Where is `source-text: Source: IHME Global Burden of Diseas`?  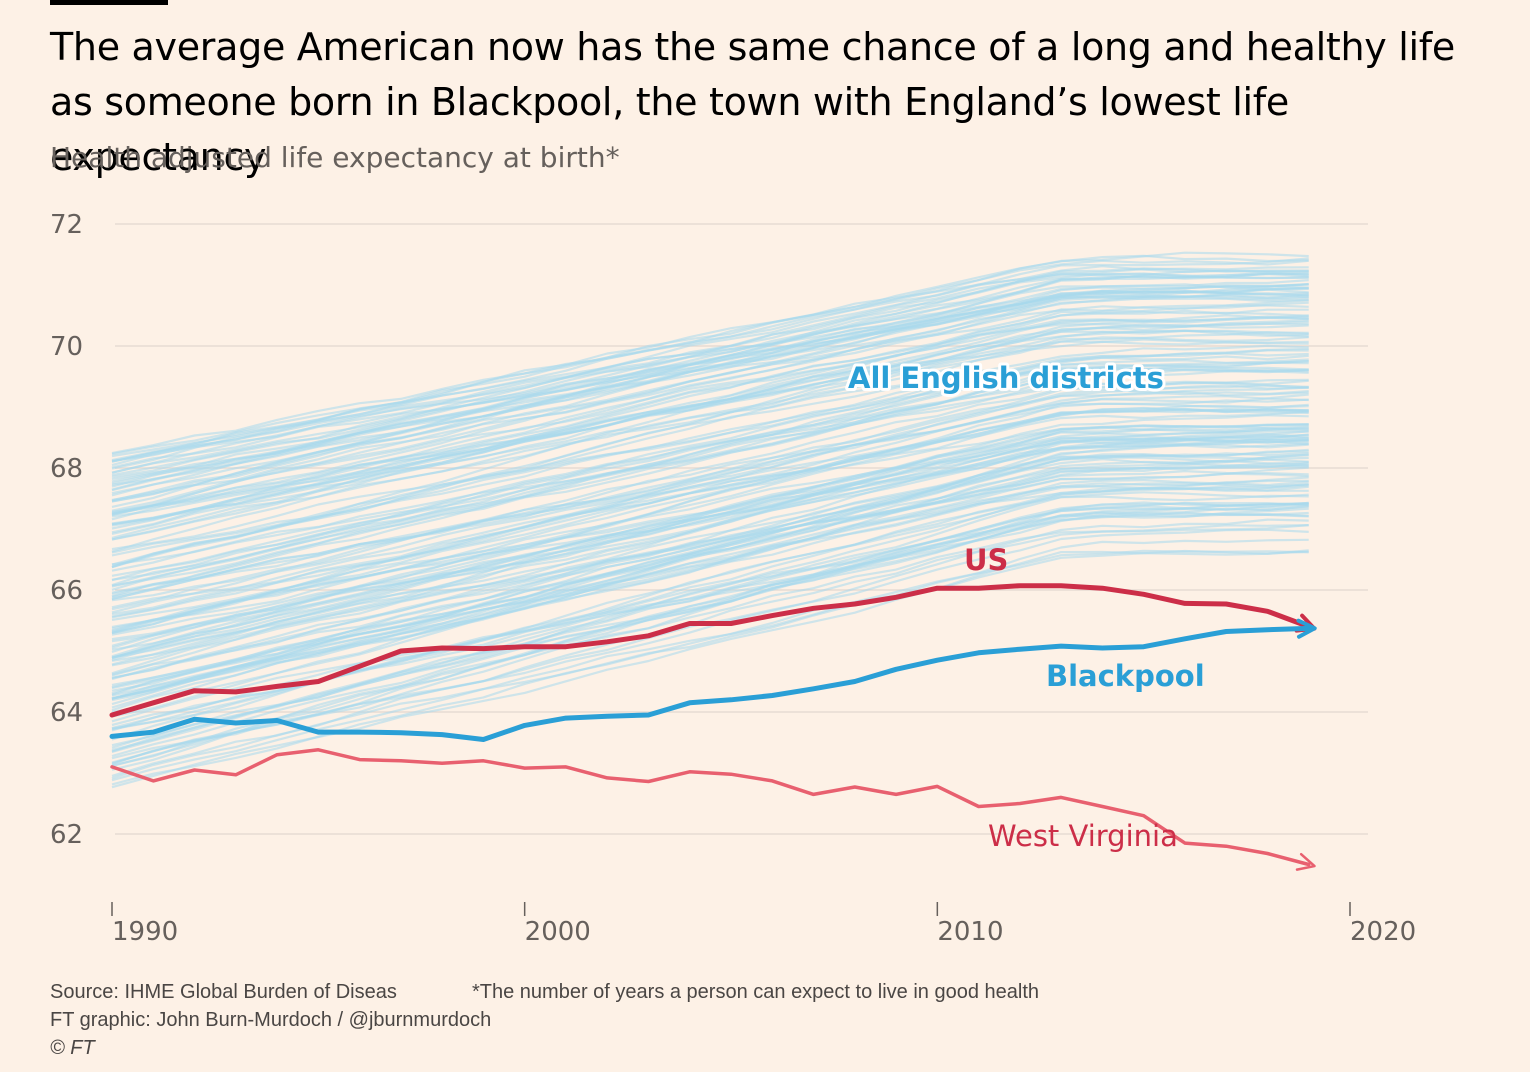
source-text: Source: IHME Global Burden of Diseas is located at coordinates (223, 992).